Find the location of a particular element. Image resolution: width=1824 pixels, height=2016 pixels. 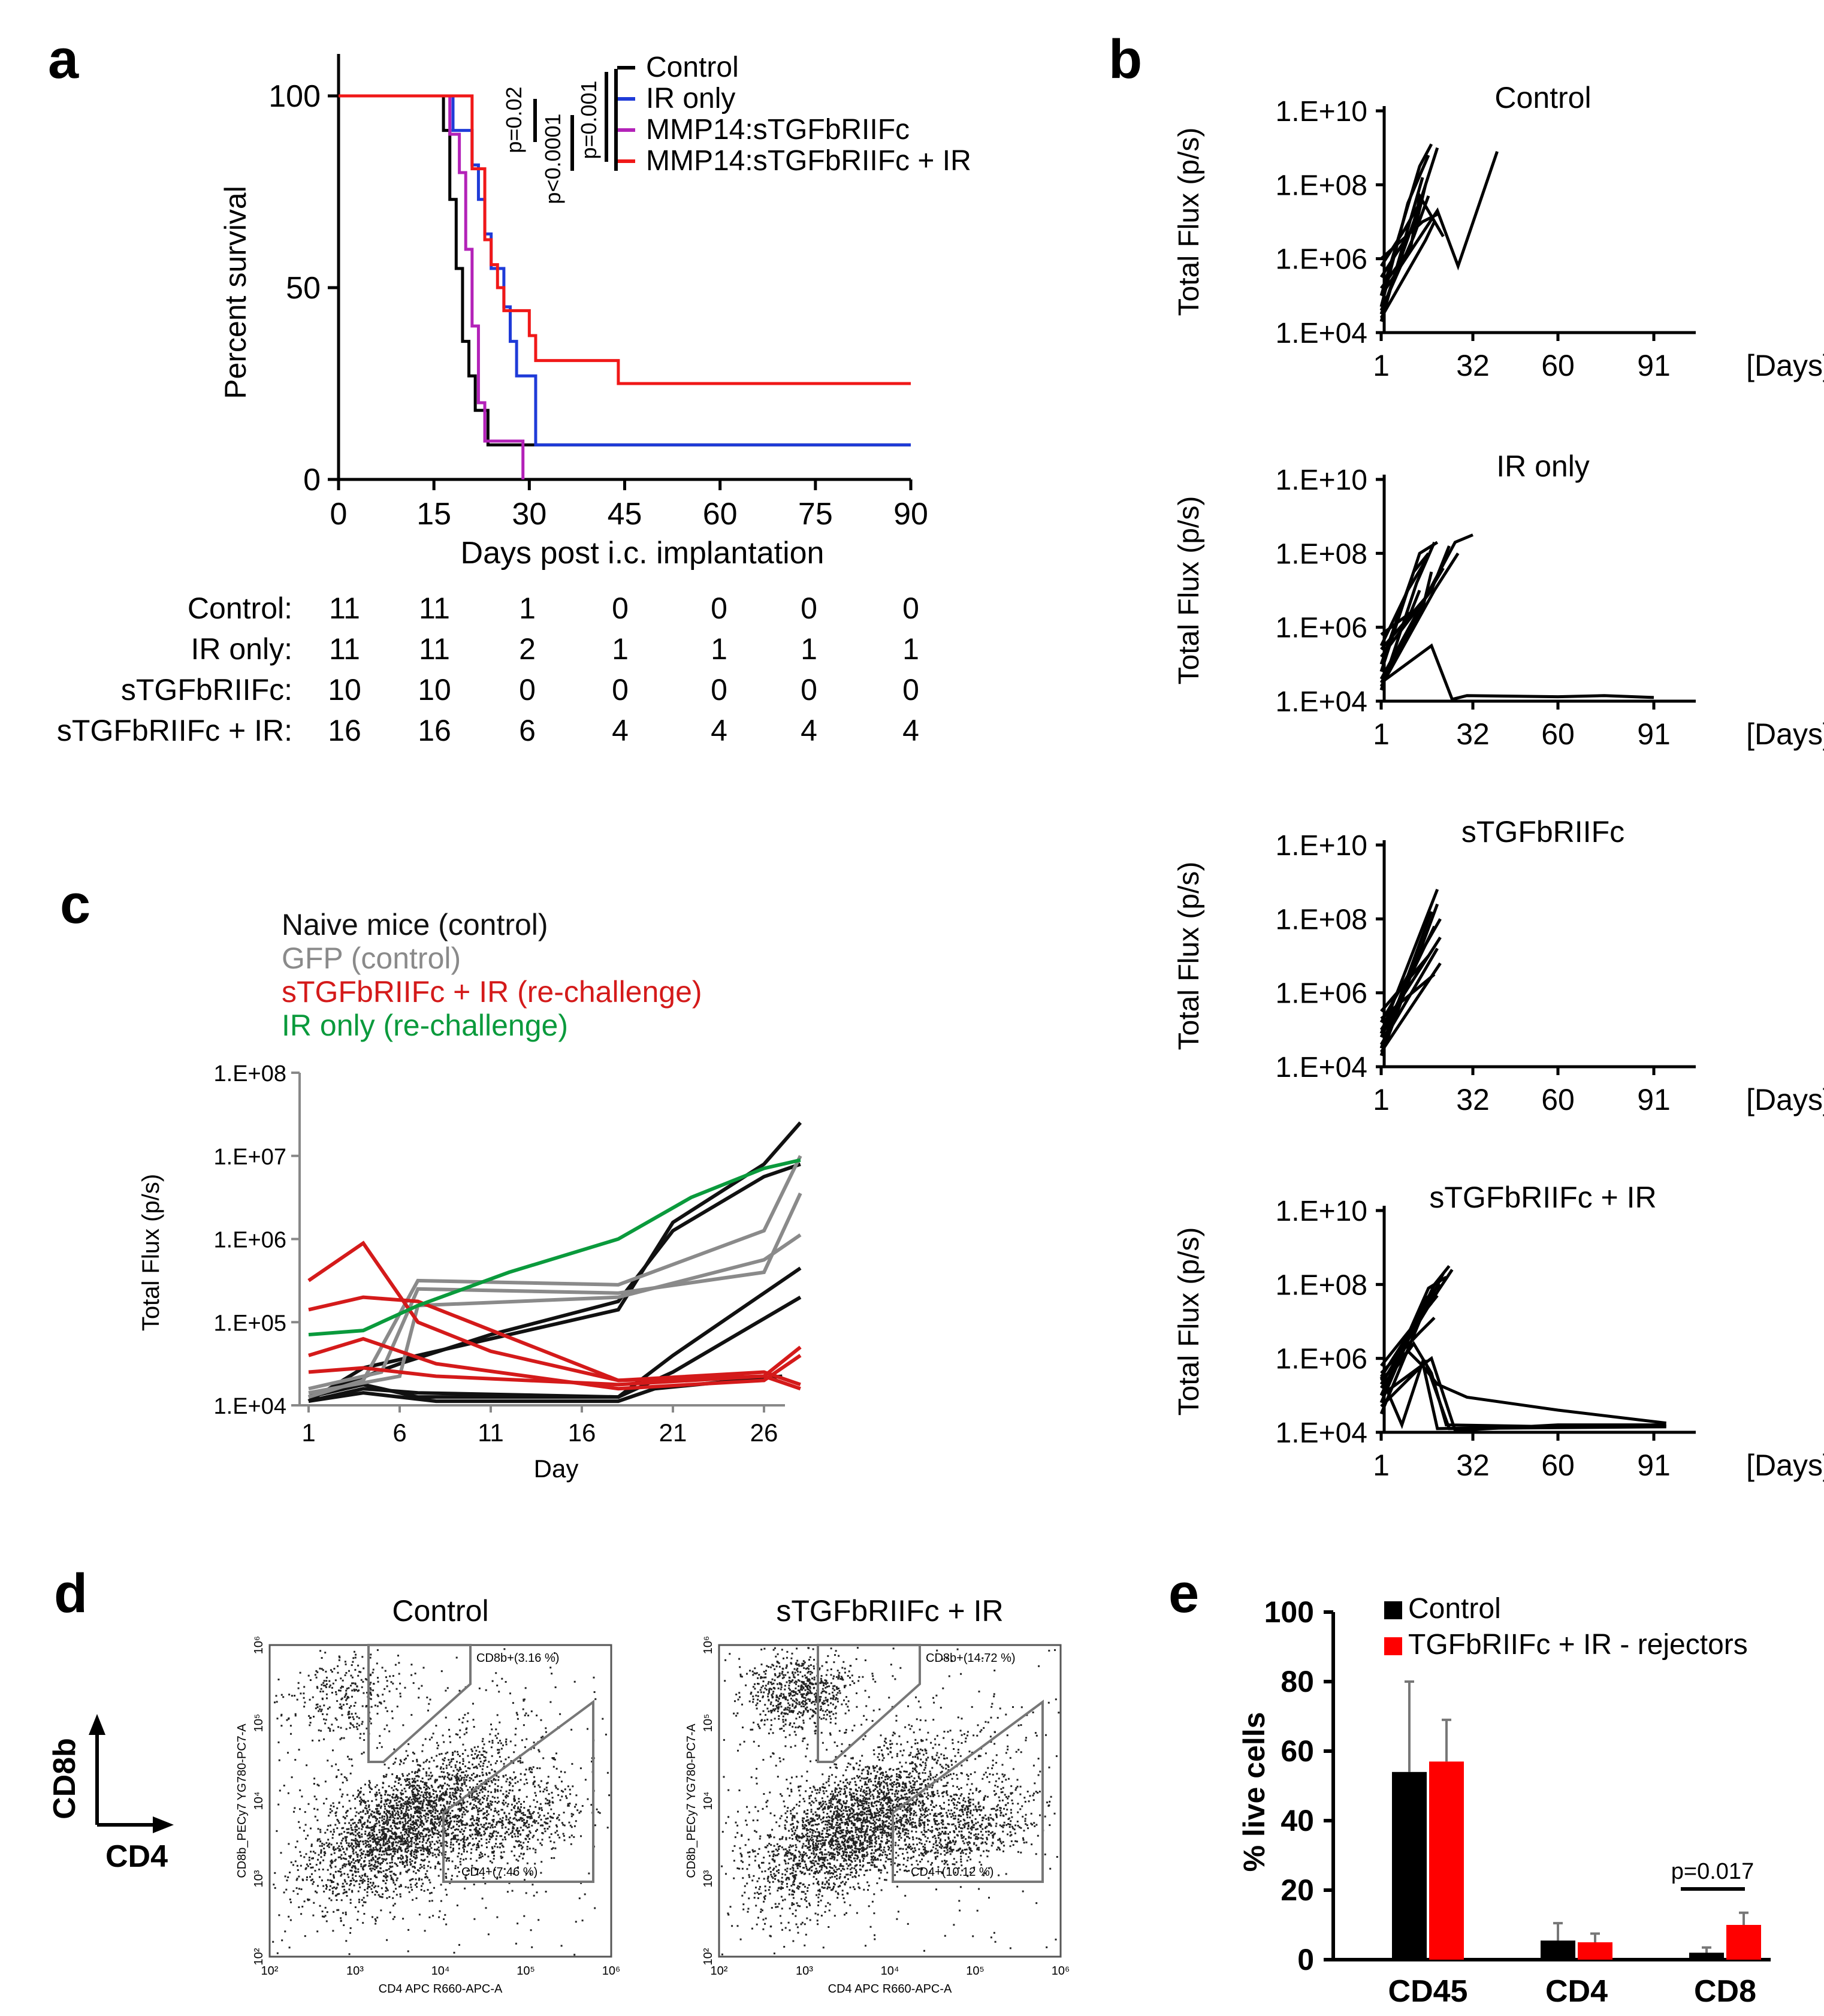

live-cells-category-cd4: CD4 is located at coordinates (1576, 1991).